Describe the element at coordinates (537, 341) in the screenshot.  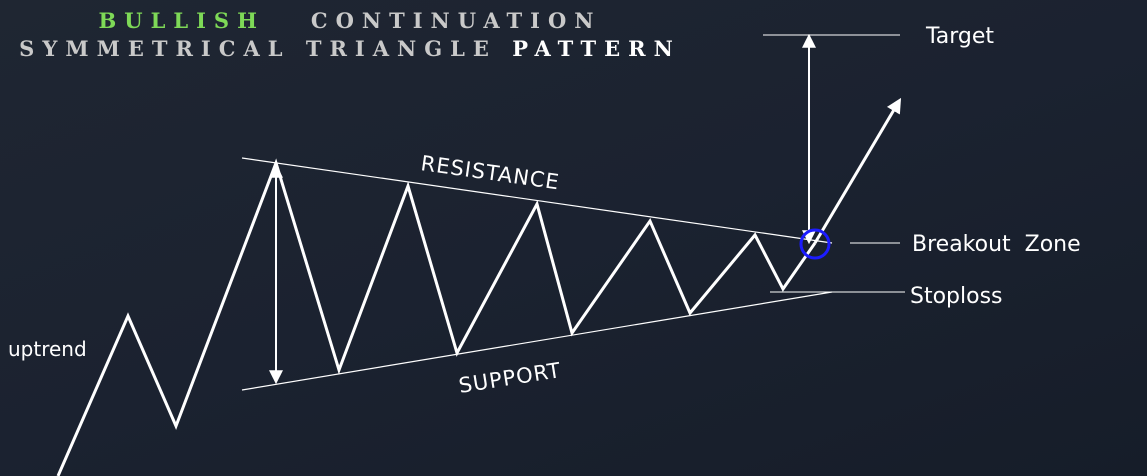
I see `support-line` at that location.